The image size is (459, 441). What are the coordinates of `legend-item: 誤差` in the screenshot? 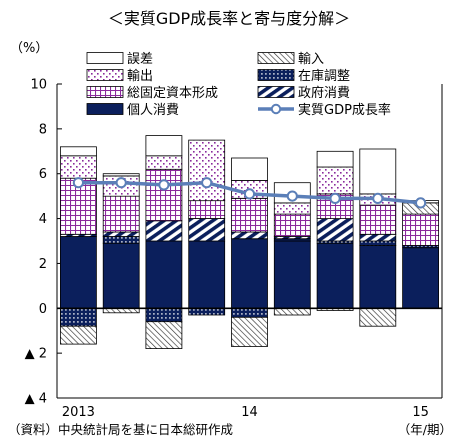 It's located at (119, 59).